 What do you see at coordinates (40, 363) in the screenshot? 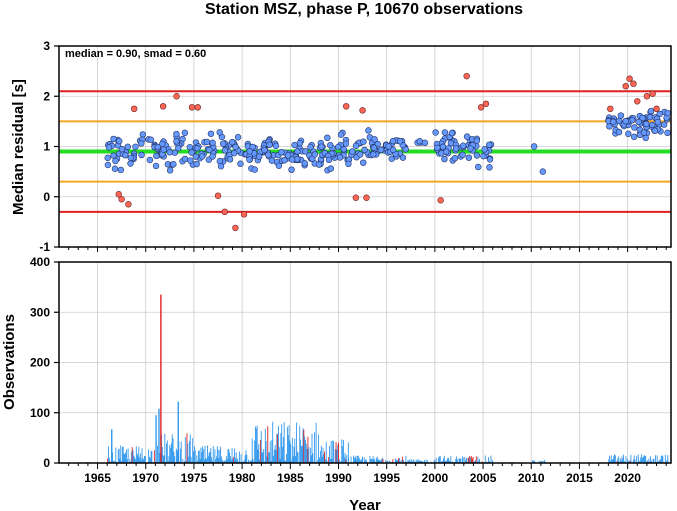
I see `y-tick-label: 200` at bounding box center [40, 363].